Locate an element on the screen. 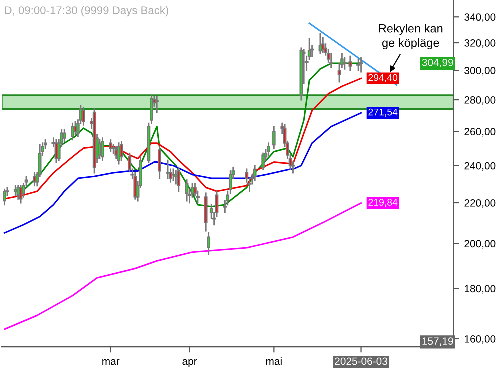  x-tick-label: 2025-06-03 is located at coordinates (361, 362).